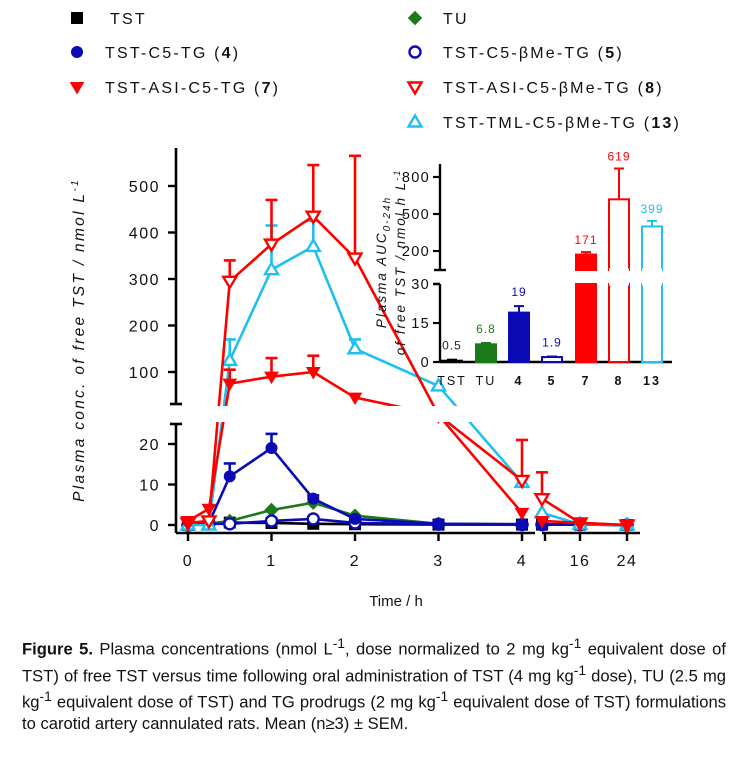 The height and width of the screenshot is (765, 739). I want to click on inset-bar-4: 19 4, so click(519, 336).